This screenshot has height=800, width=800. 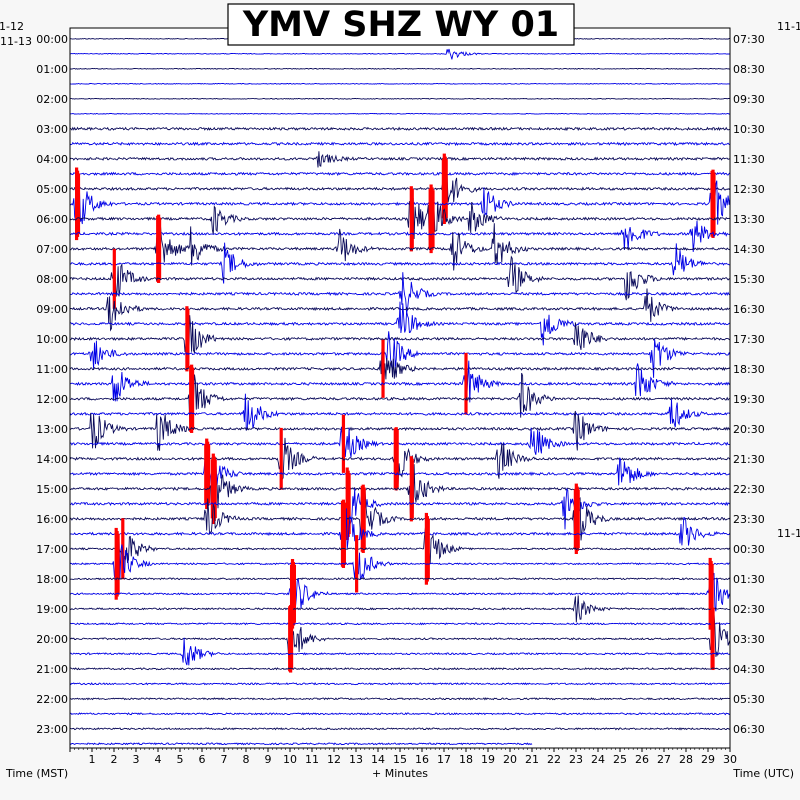 What do you see at coordinates (136, 759) in the screenshot?
I see `x-tick-label: 3` at bounding box center [136, 759].